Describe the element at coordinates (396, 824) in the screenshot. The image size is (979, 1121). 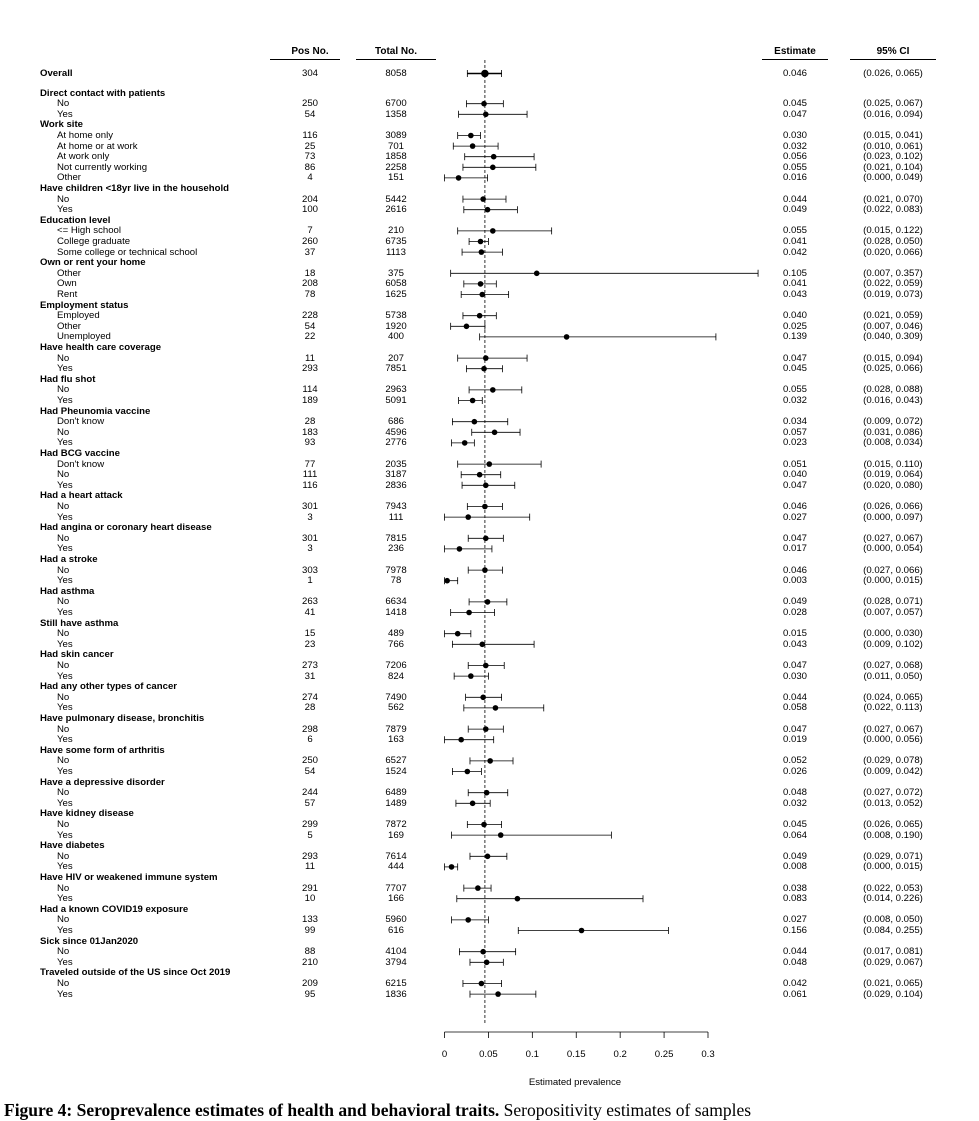
I see `total-count: 7872` at that location.